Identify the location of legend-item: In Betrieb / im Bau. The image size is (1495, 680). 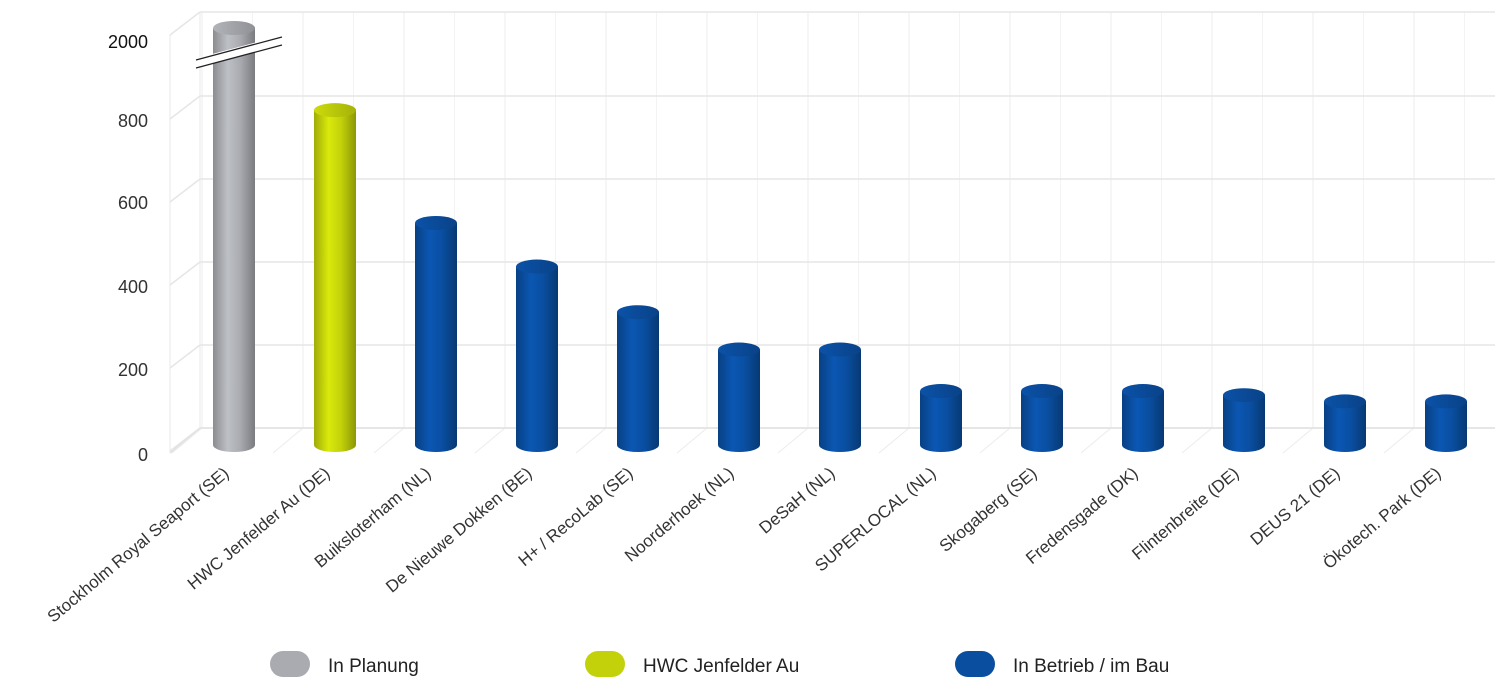
(1062, 664).